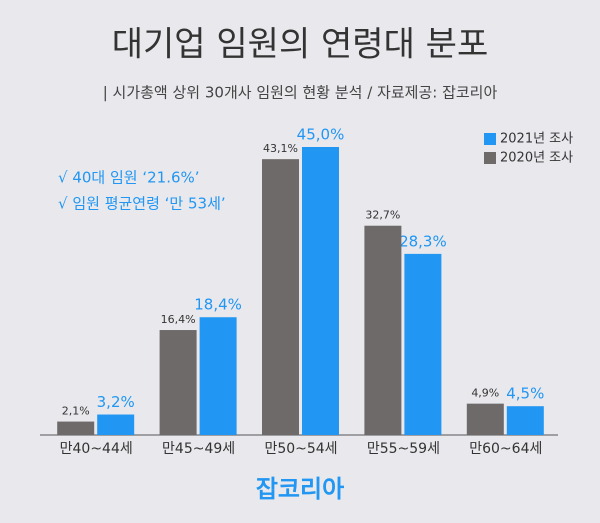 The width and height of the screenshot is (600, 523). I want to click on value-label: 28,3%, so click(423, 241).